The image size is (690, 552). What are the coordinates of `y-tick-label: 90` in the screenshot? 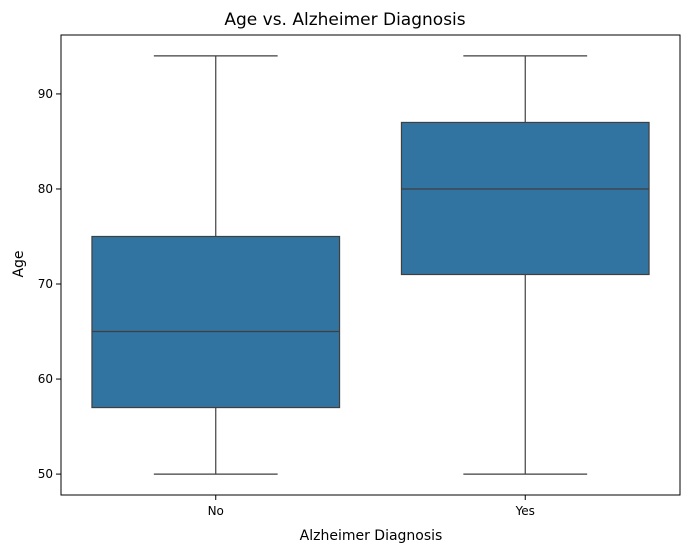 It's located at (45, 94).